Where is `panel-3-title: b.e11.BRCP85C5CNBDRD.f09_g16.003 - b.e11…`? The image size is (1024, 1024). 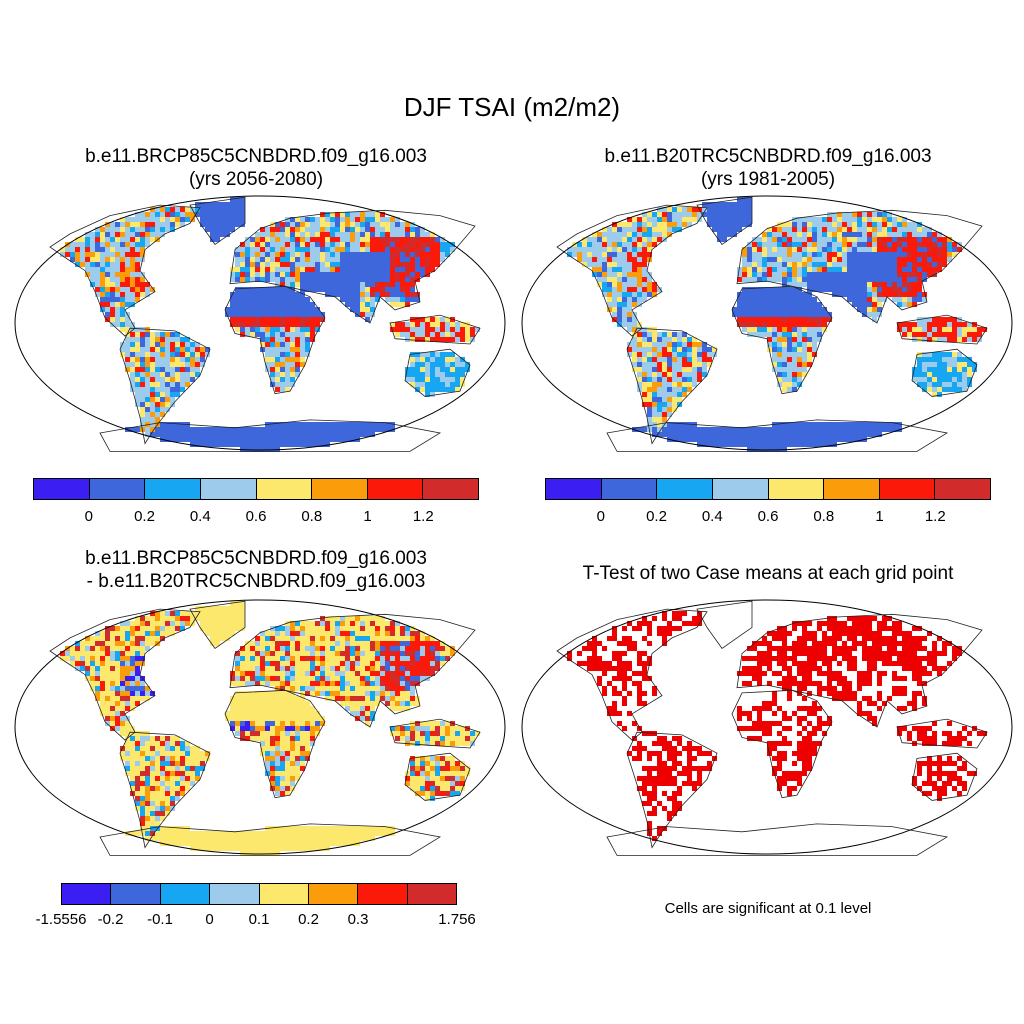
panel-3-title: b.e11.BRCP85C5CNBDRD.f09_g16.003 - b.e11… is located at coordinates (256, 570).